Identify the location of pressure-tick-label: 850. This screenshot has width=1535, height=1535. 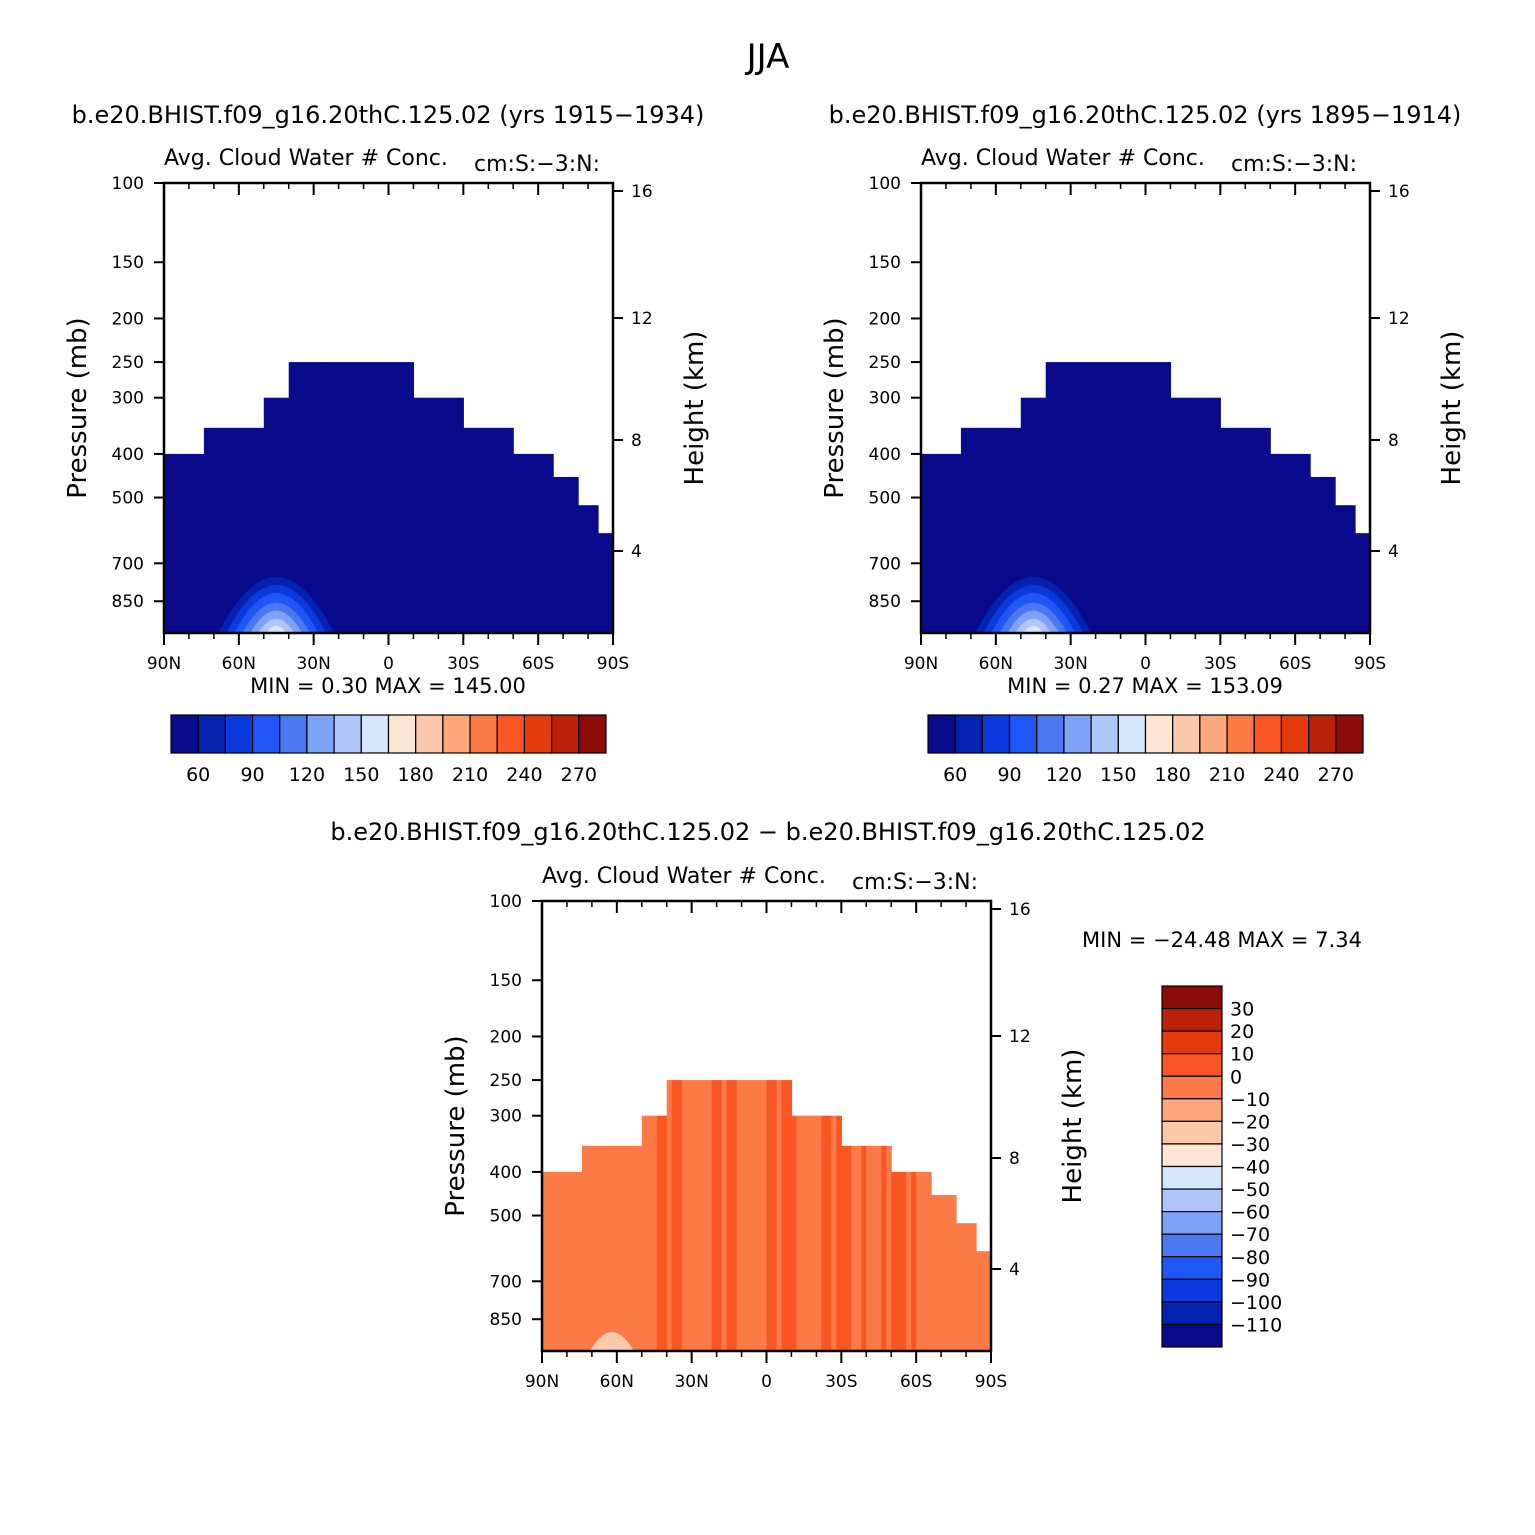
(885, 602).